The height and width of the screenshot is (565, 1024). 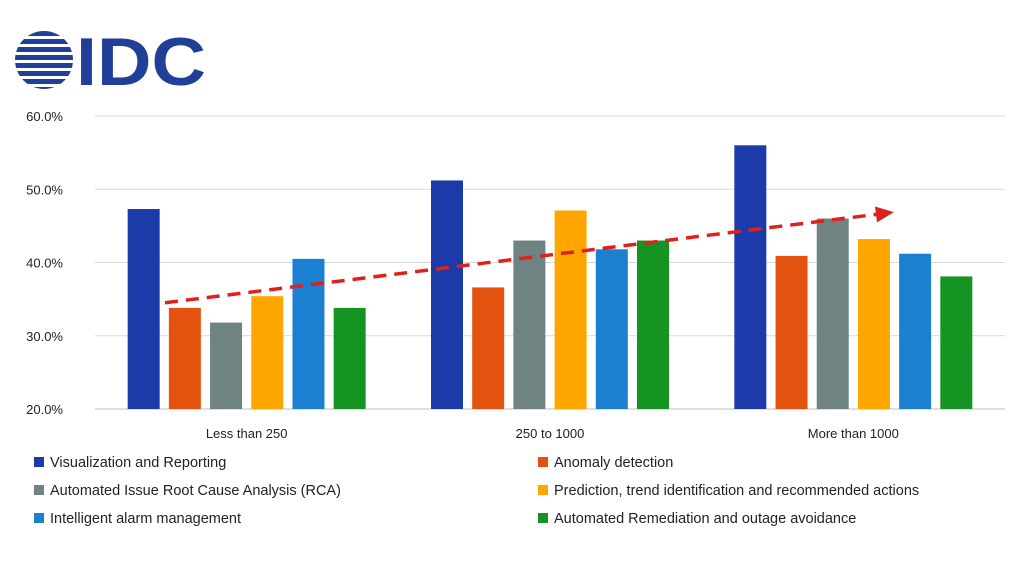 What do you see at coordinates (613, 463) in the screenshot?
I see `legend-label: Anomaly detection` at bounding box center [613, 463].